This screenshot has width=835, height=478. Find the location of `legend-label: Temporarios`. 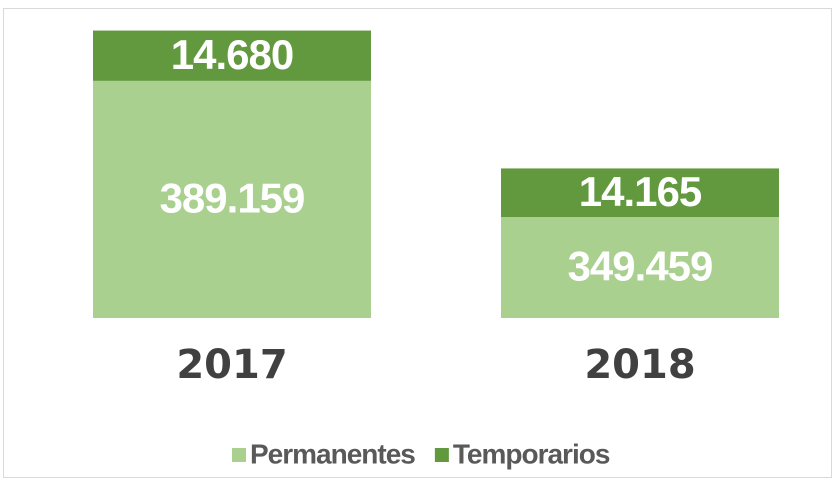

legend-label: Temporarios is located at coordinates (531, 453).